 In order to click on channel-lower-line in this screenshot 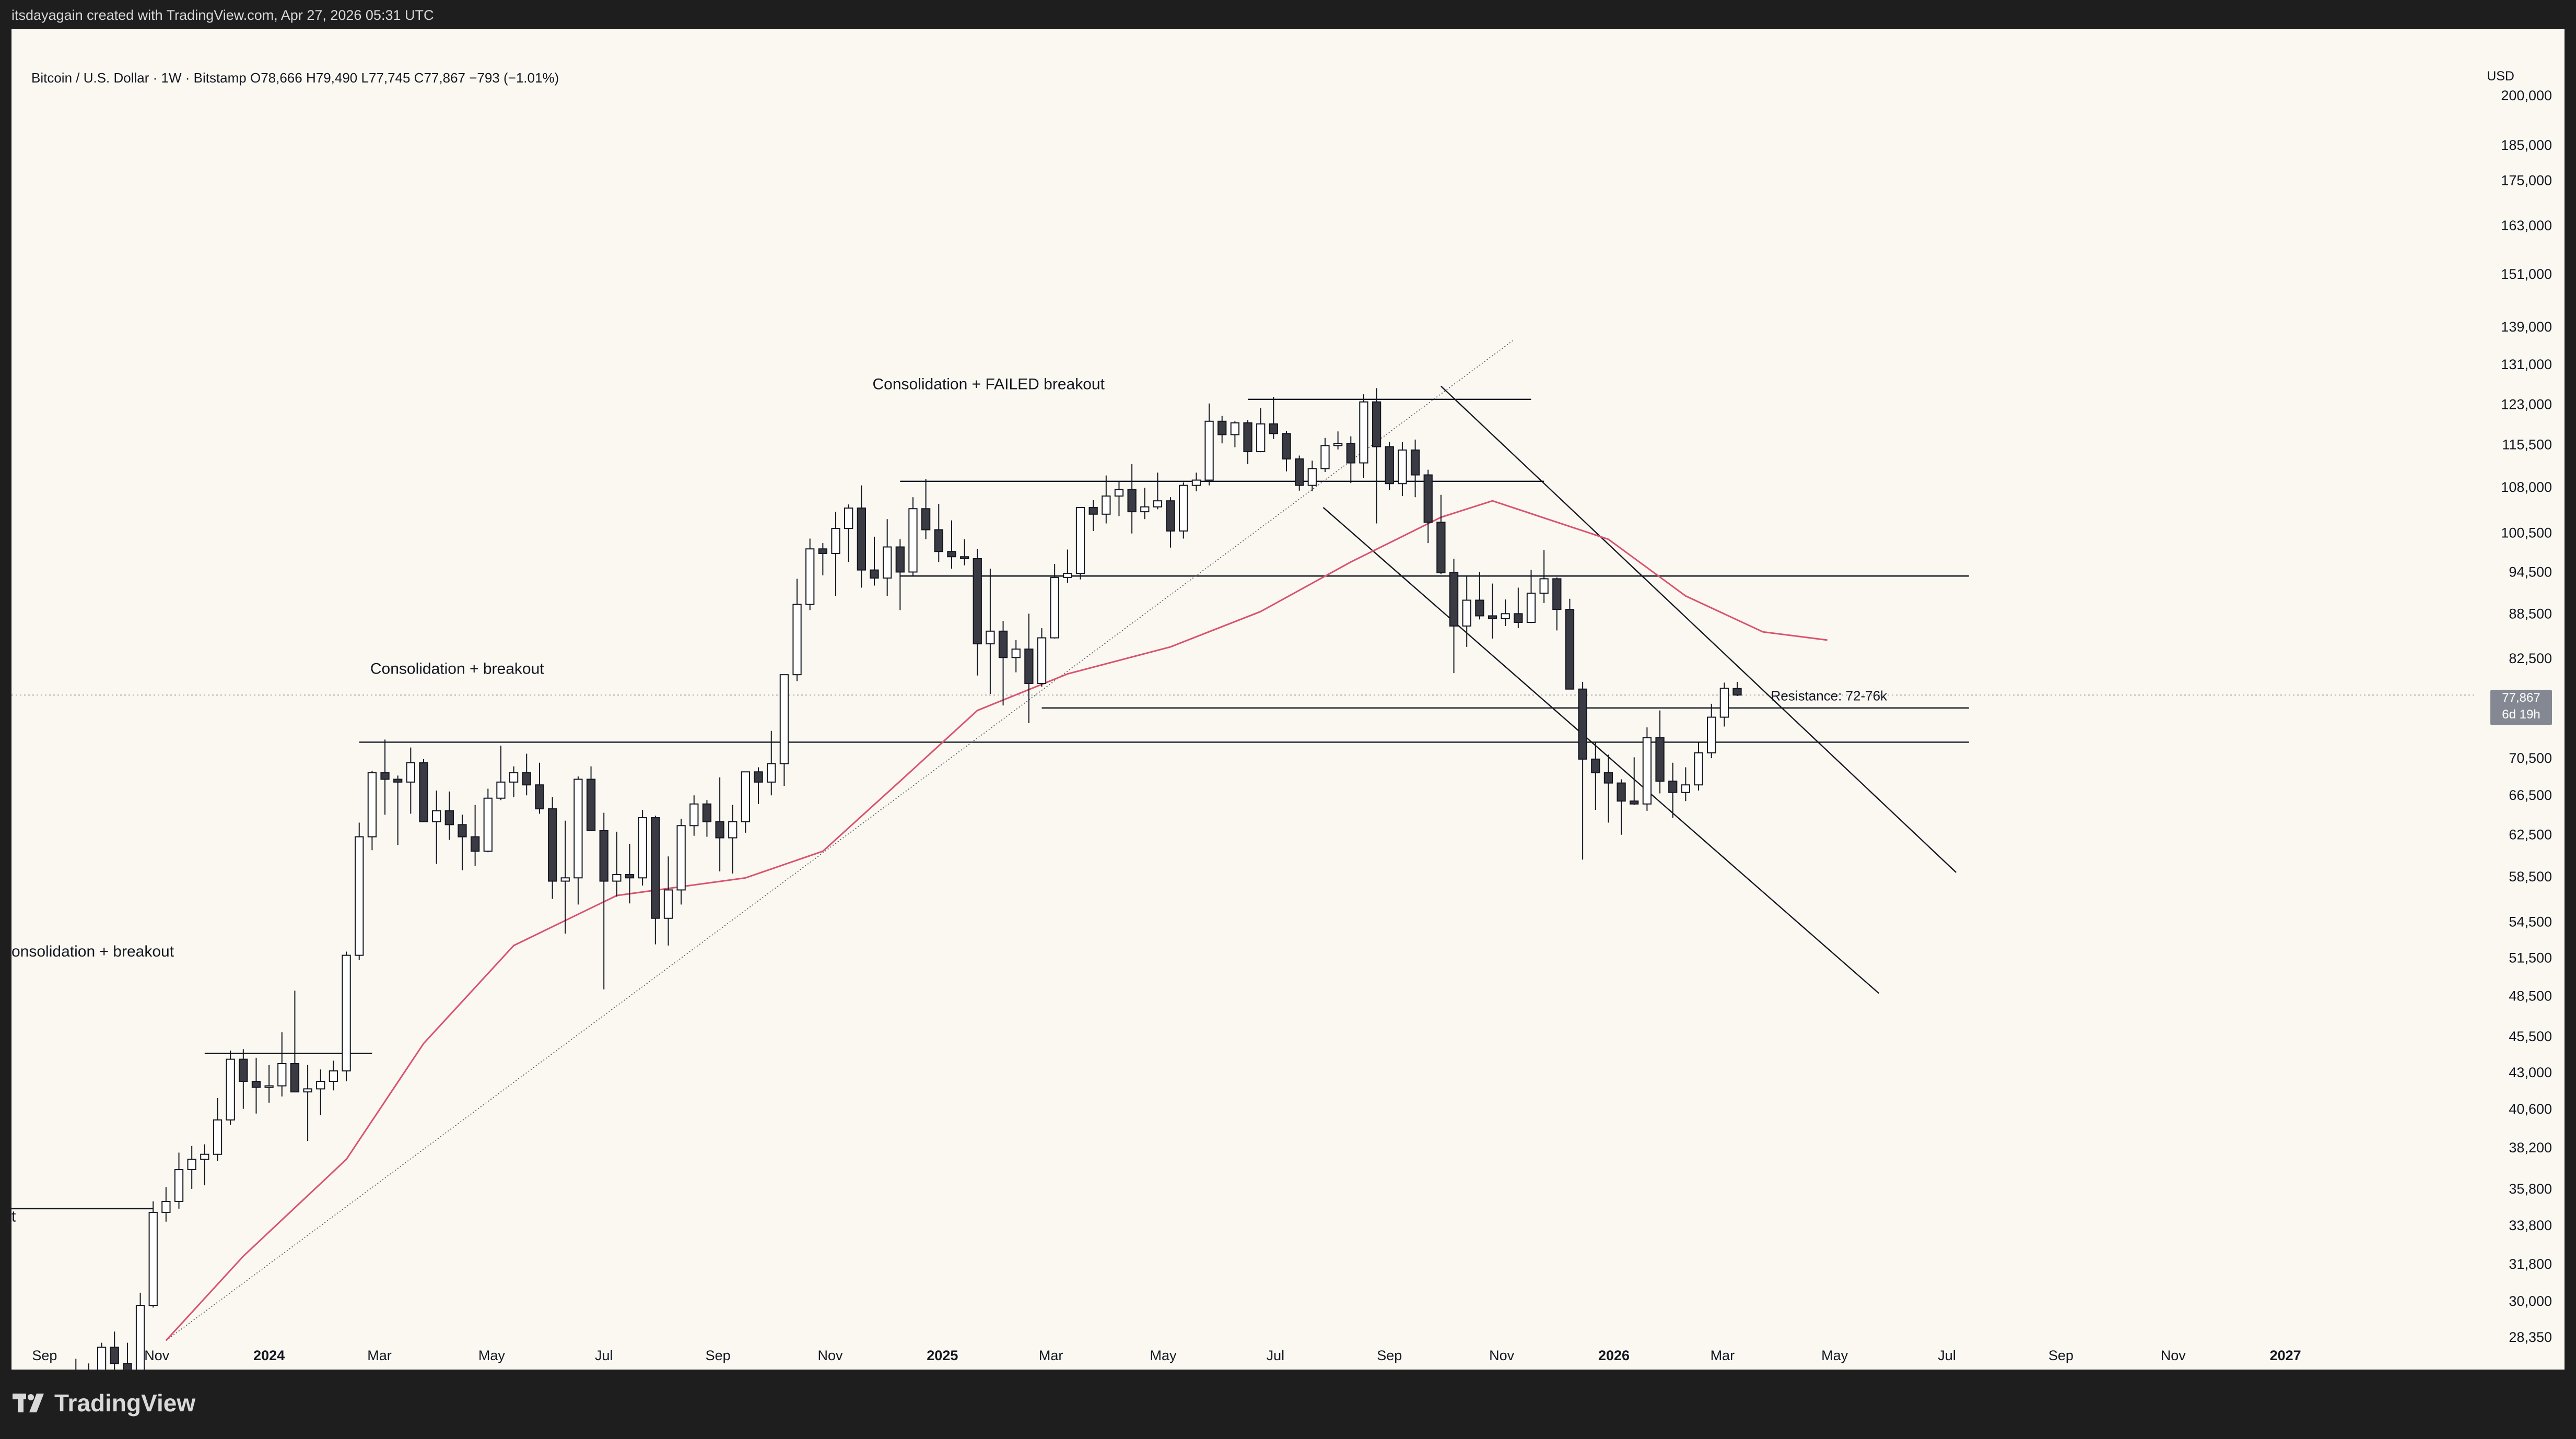, I will do `click(1601, 750)`.